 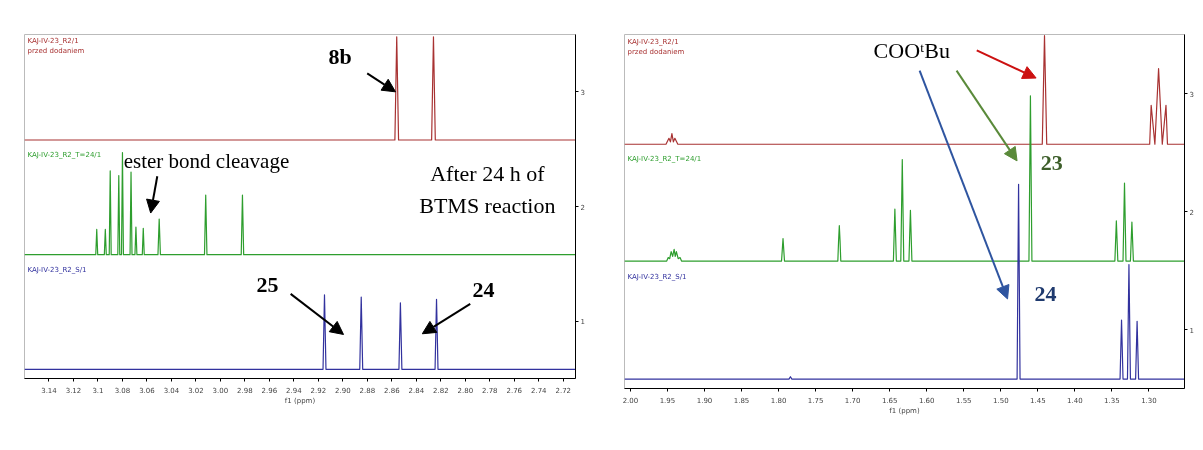 I want to click on annotation: After 24 h of BTMS reaction, so click(x=487, y=189).